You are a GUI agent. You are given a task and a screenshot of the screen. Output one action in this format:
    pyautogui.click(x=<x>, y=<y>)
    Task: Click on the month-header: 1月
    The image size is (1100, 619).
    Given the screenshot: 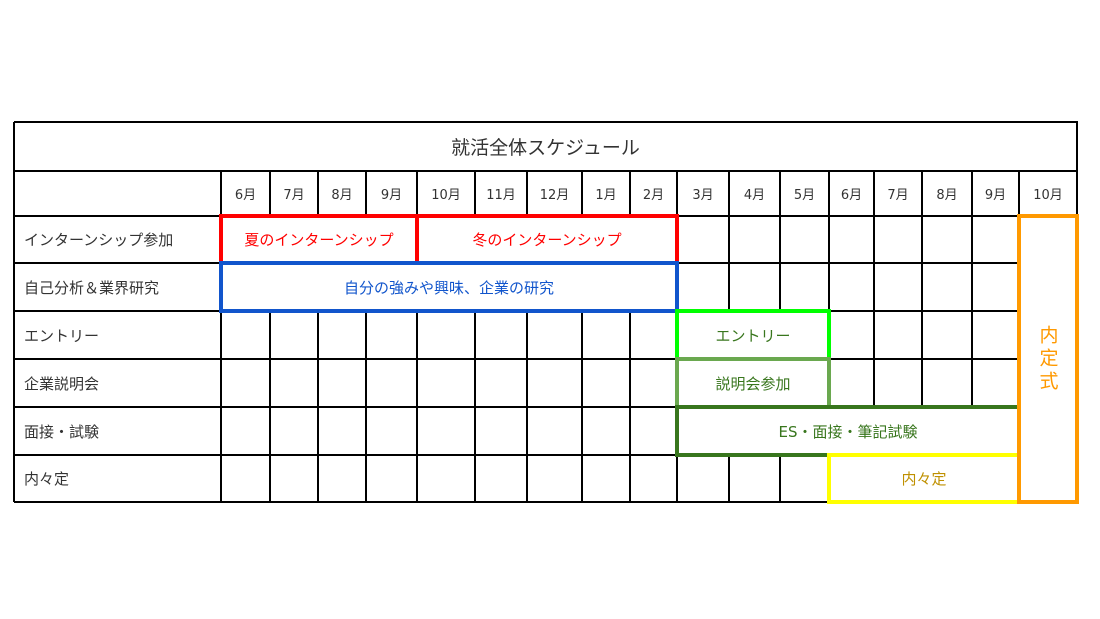 What is the action you would take?
    pyautogui.click(x=606, y=195)
    